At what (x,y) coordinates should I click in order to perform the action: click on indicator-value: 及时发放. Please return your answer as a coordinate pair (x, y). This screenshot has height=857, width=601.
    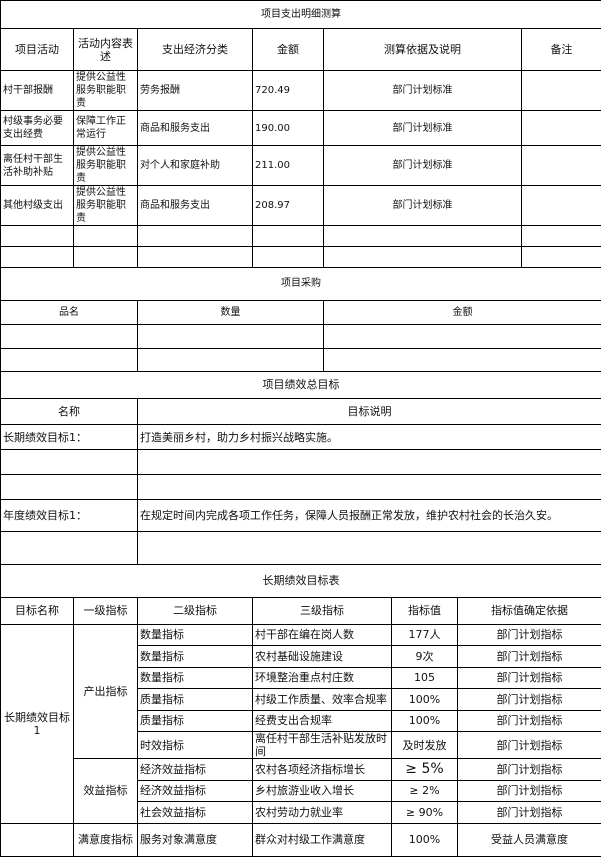
    Looking at the image, I should click on (425, 745).